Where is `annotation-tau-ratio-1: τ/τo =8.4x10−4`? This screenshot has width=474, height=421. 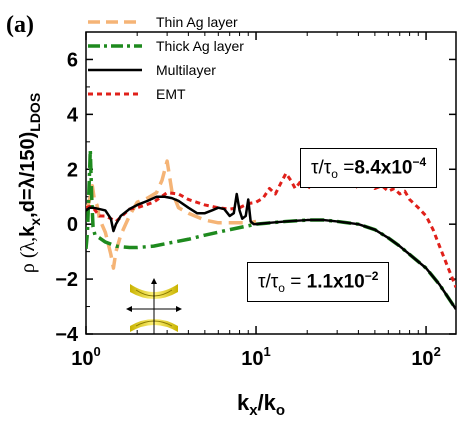 annotation-tau-ratio-1: τ/τo =8.4x10−4 is located at coordinates (369, 168).